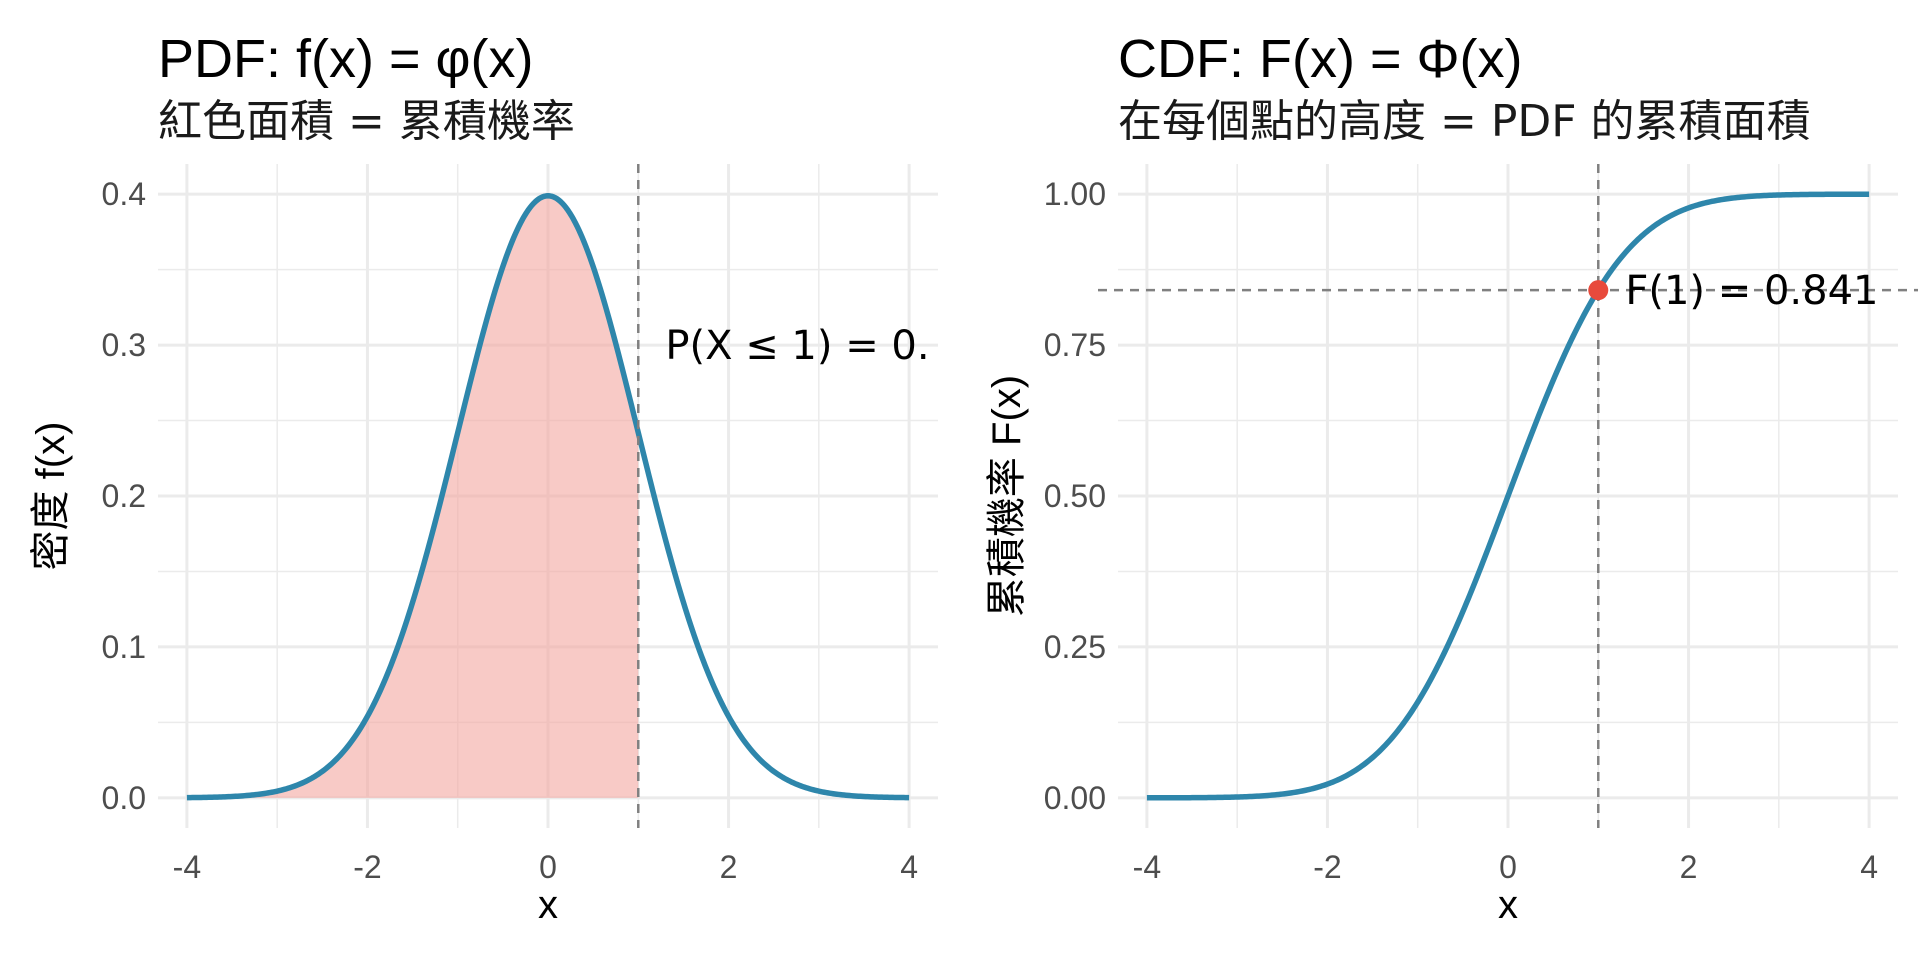 The height and width of the screenshot is (960, 1920). What do you see at coordinates (548, 905) in the screenshot?
I see `pdf-x-axis-title: x` at bounding box center [548, 905].